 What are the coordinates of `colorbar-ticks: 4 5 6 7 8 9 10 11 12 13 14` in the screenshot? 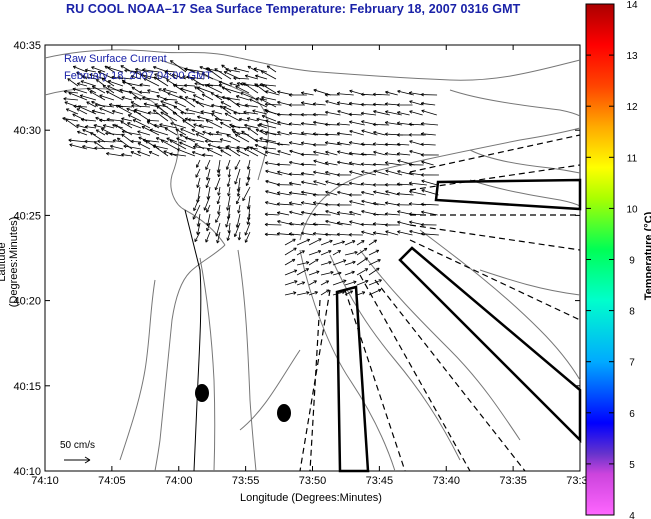 It's located at (612, 259).